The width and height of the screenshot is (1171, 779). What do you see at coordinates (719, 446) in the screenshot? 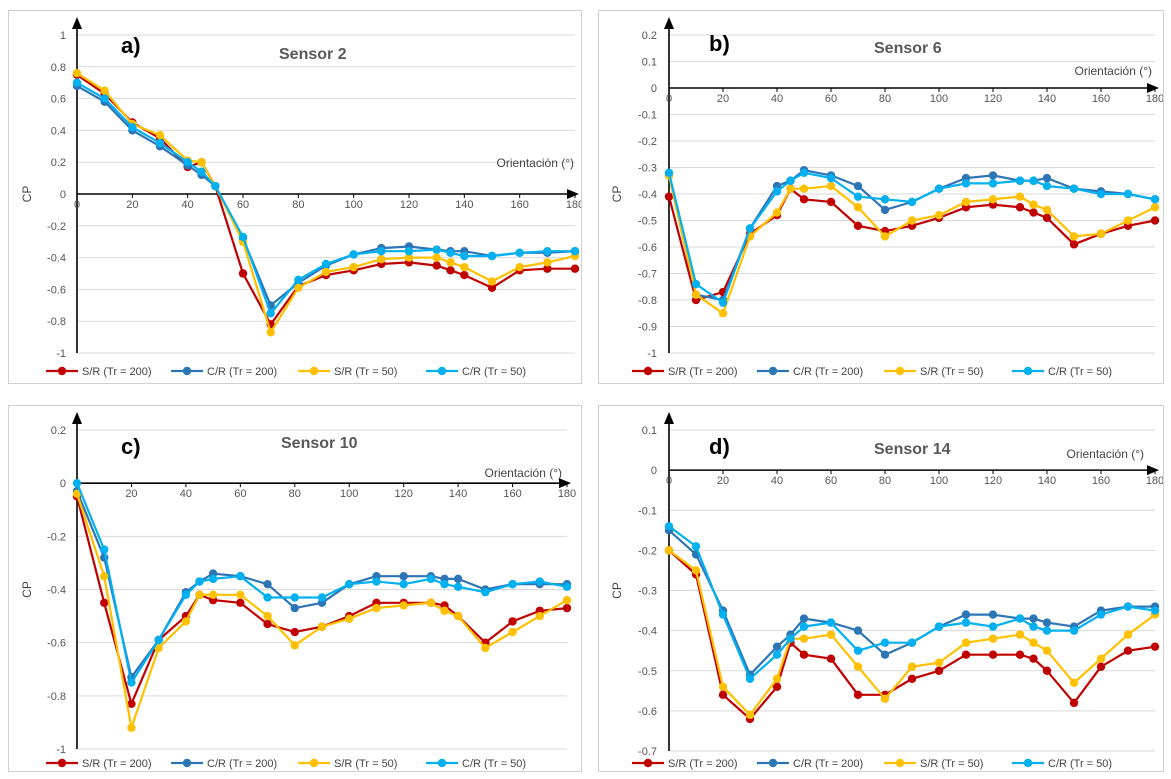
I see `panel-label: d)` at bounding box center [719, 446].